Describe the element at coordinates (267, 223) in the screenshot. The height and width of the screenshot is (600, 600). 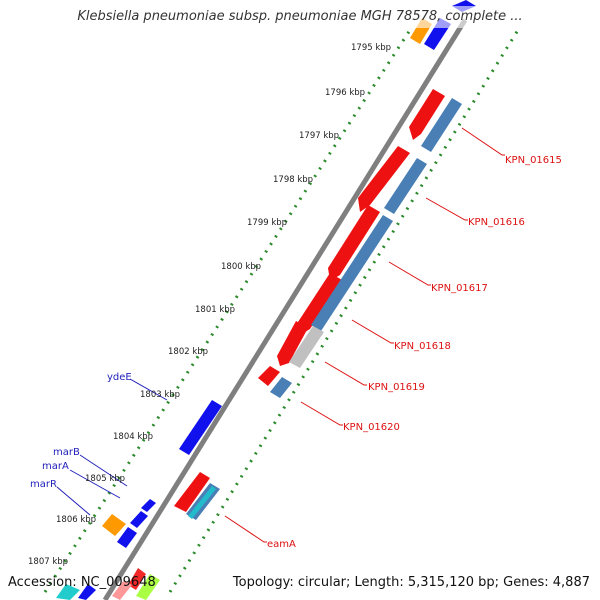
I see `scale-label: 1799 kbp` at that location.